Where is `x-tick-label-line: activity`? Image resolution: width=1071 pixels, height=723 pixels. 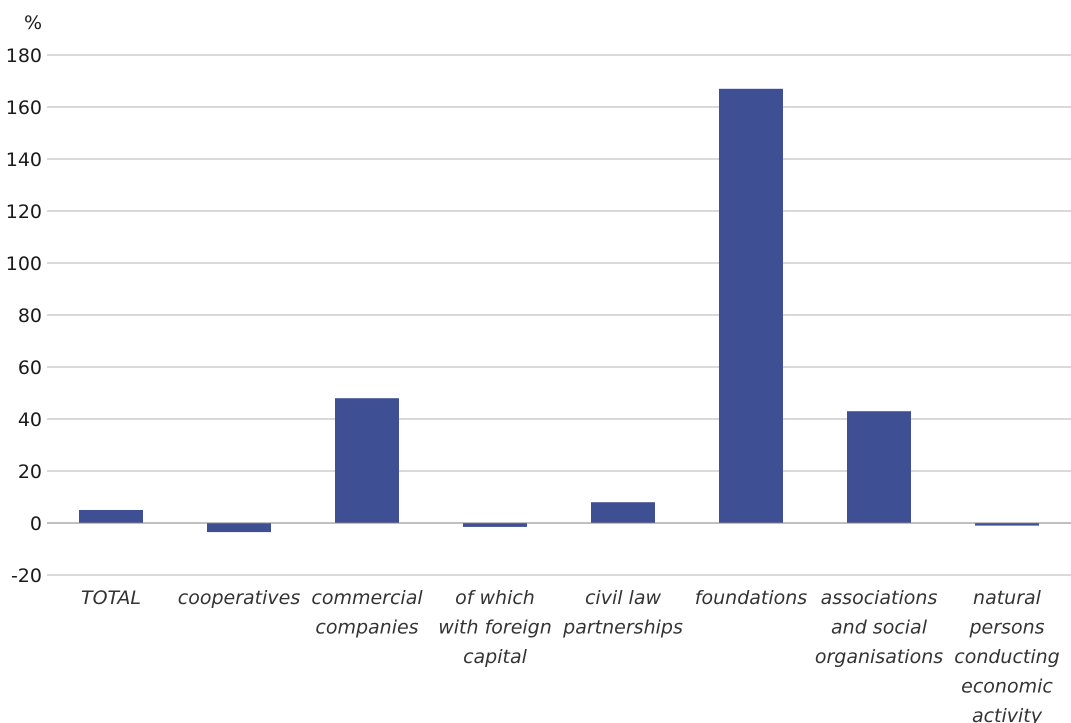 x-tick-label-line: activity is located at coordinates (1007, 714).